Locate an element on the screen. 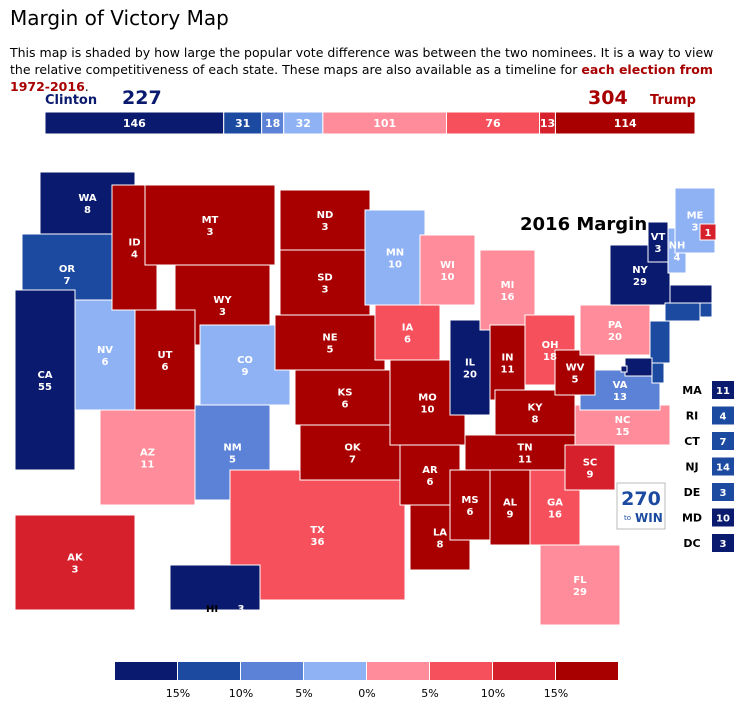  tally-label: 101 is located at coordinates (384, 123).